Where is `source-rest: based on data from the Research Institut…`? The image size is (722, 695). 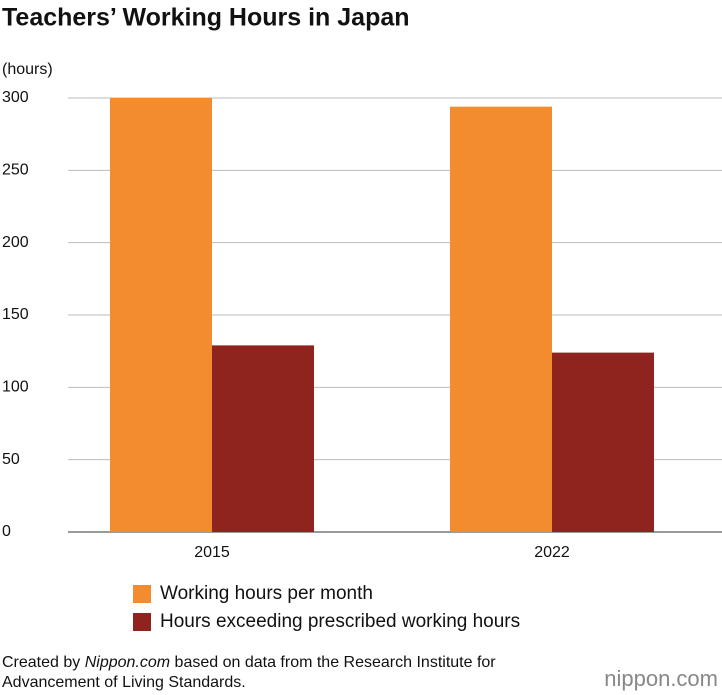 source-rest: based on data from the Research Institut… is located at coordinates (249, 672).